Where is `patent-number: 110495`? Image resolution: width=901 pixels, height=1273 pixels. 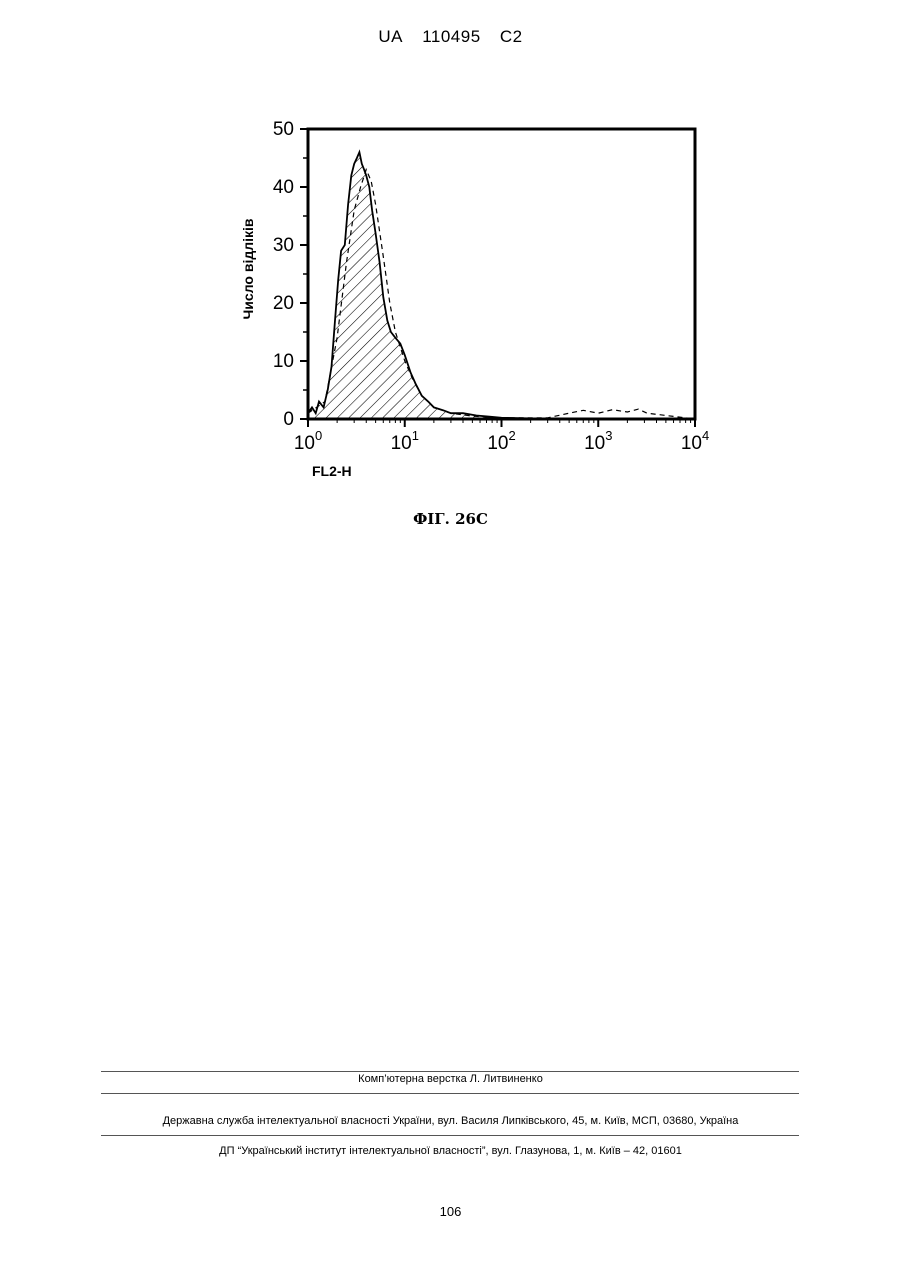
patent-number: 110495 is located at coordinates (451, 36).